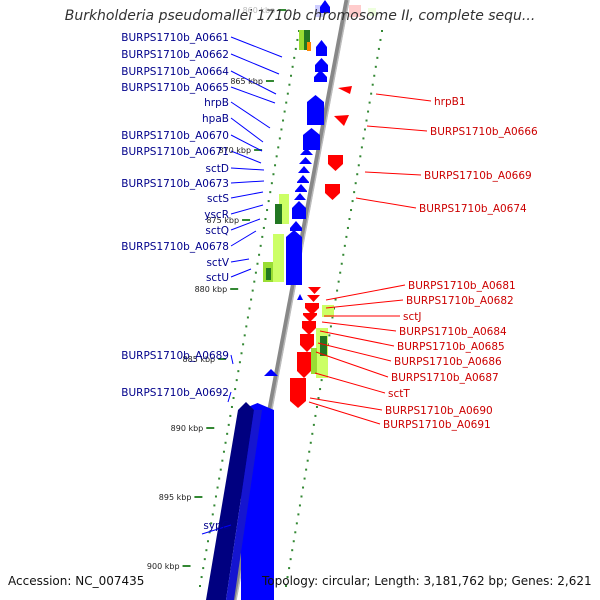 Image resolution: width=600 pixels, height=600 pixels. What do you see at coordinates (412, 317) in the screenshot?
I see `reverse-gene-label: sctJ` at bounding box center [412, 317].